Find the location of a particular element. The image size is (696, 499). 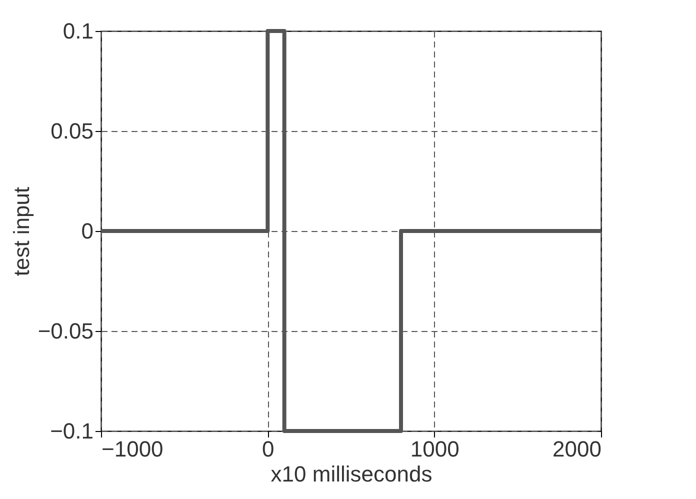

x-axis-title: x10 milliseconds is located at coordinates (351, 474).